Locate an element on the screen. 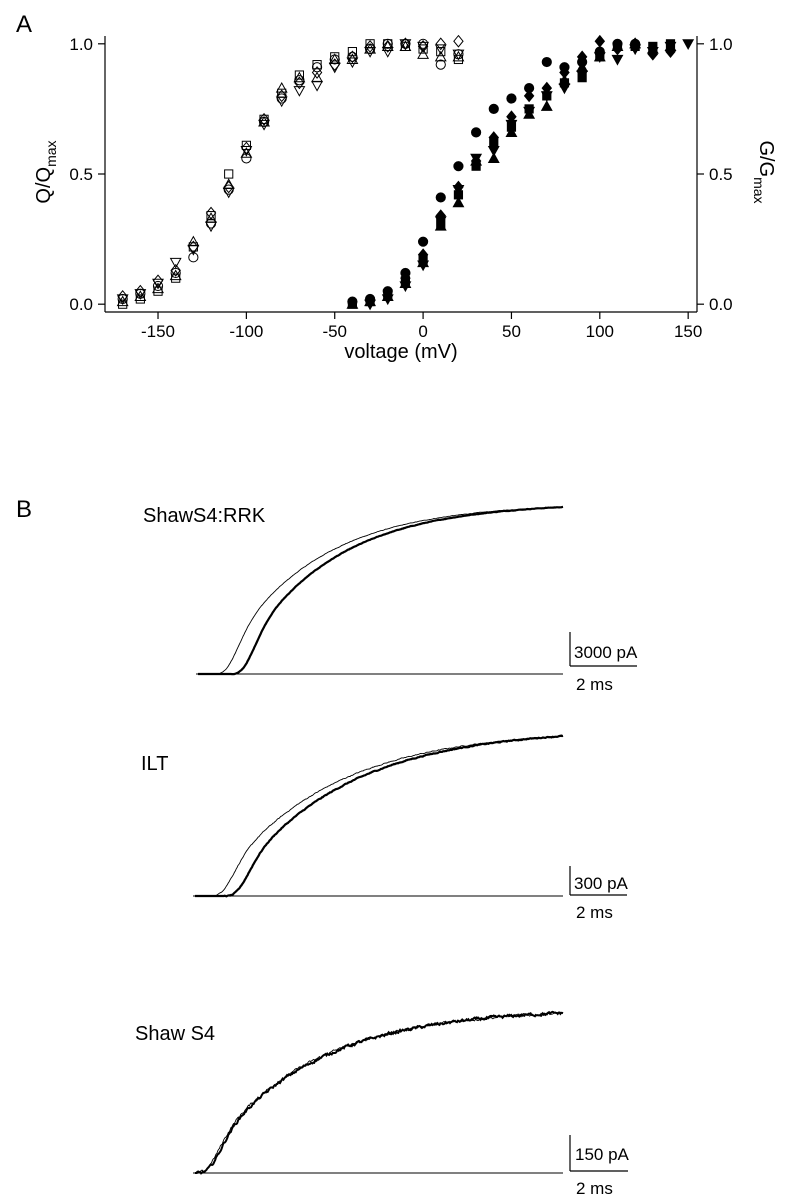 This screenshot has width=795, height=1199. trace-panel-ilt: ILT 300 pA 2 ms is located at coordinates (385, 828).